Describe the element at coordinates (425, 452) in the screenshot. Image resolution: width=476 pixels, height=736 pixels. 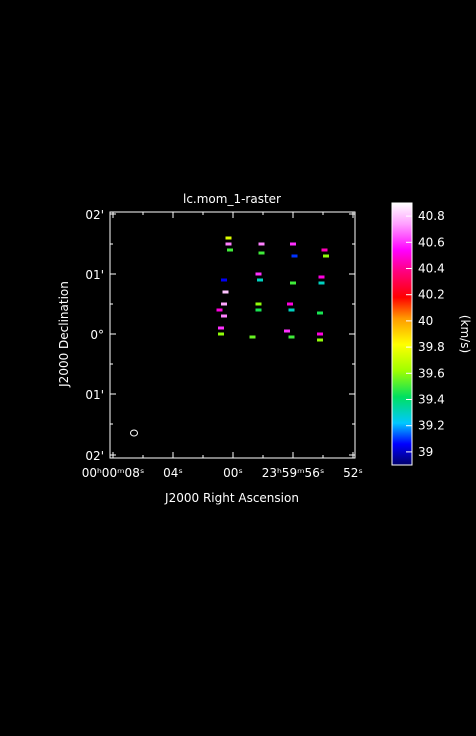
I see `colorbar-tick-label: 39` at that location.